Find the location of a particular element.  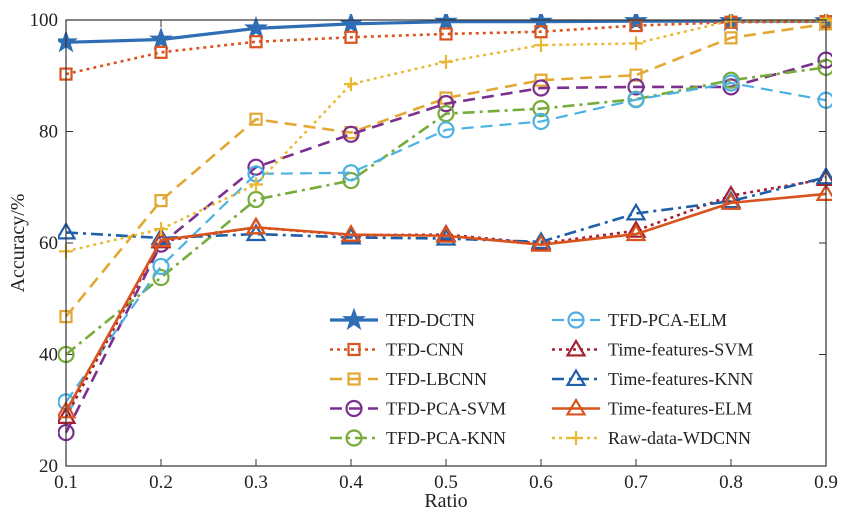

legend-item-time-features-svm: Time-features-SVM is located at coordinates (652, 349).